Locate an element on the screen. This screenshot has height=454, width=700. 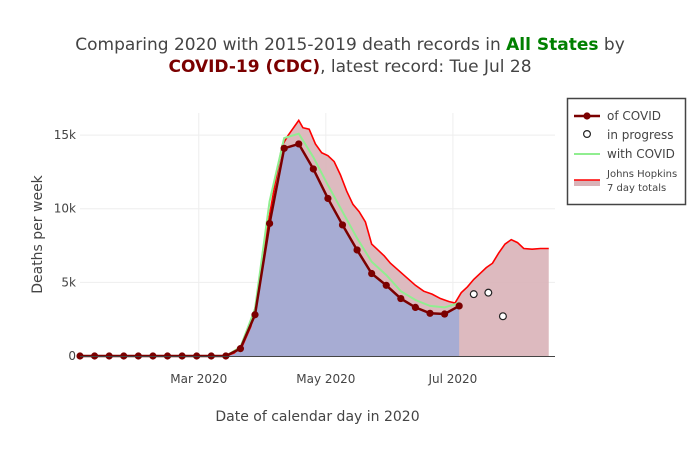
legend-label-line: 7 day totals is located at coordinates (636, 188).